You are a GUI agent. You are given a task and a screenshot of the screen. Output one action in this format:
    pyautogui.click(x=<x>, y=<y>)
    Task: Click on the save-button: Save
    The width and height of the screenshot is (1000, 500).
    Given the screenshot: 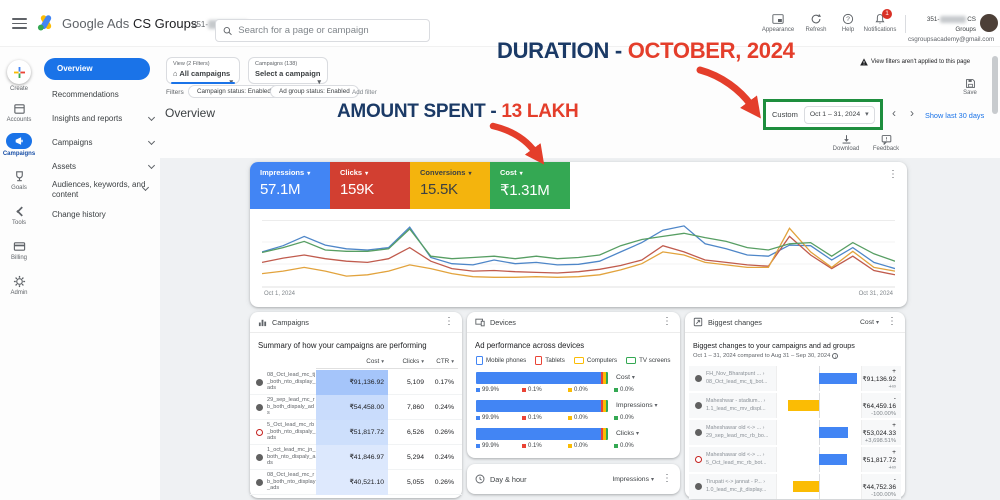 What is the action you would take?
    pyautogui.click(x=970, y=87)
    